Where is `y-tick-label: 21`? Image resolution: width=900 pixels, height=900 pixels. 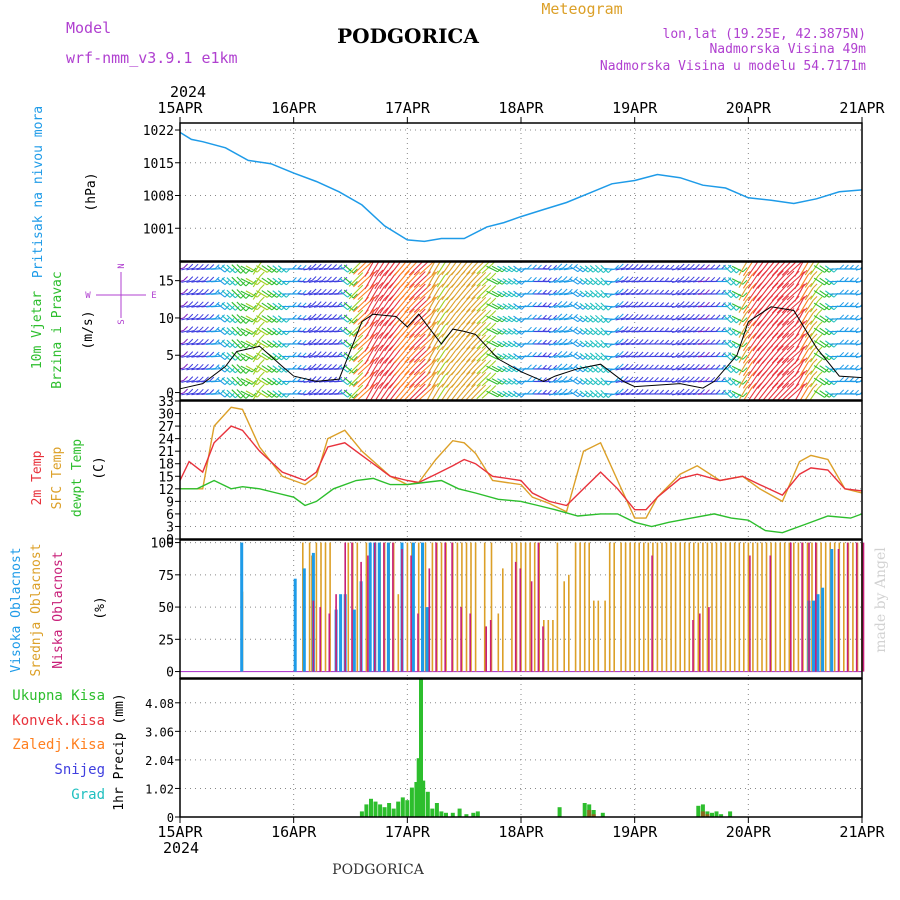
y-tick-label: 21 is located at coordinates (166, 452).